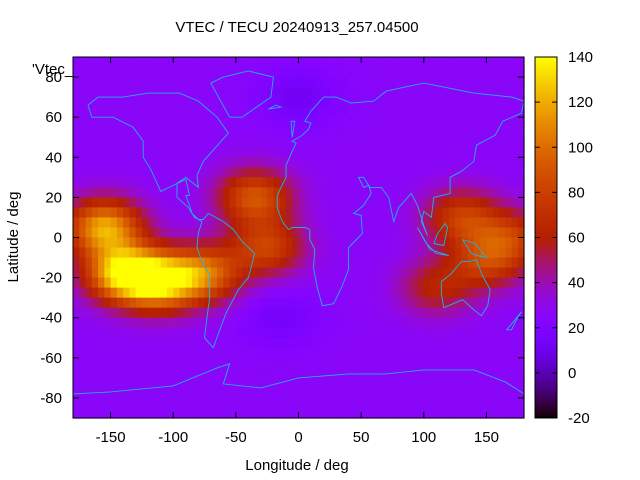 Image resolution: width=640 pixels, height=480 pixels. What do you see at coordinates (58, 238) in the screenshot?
I see `y-tick-label: 0` at bounding box center [58, 238].